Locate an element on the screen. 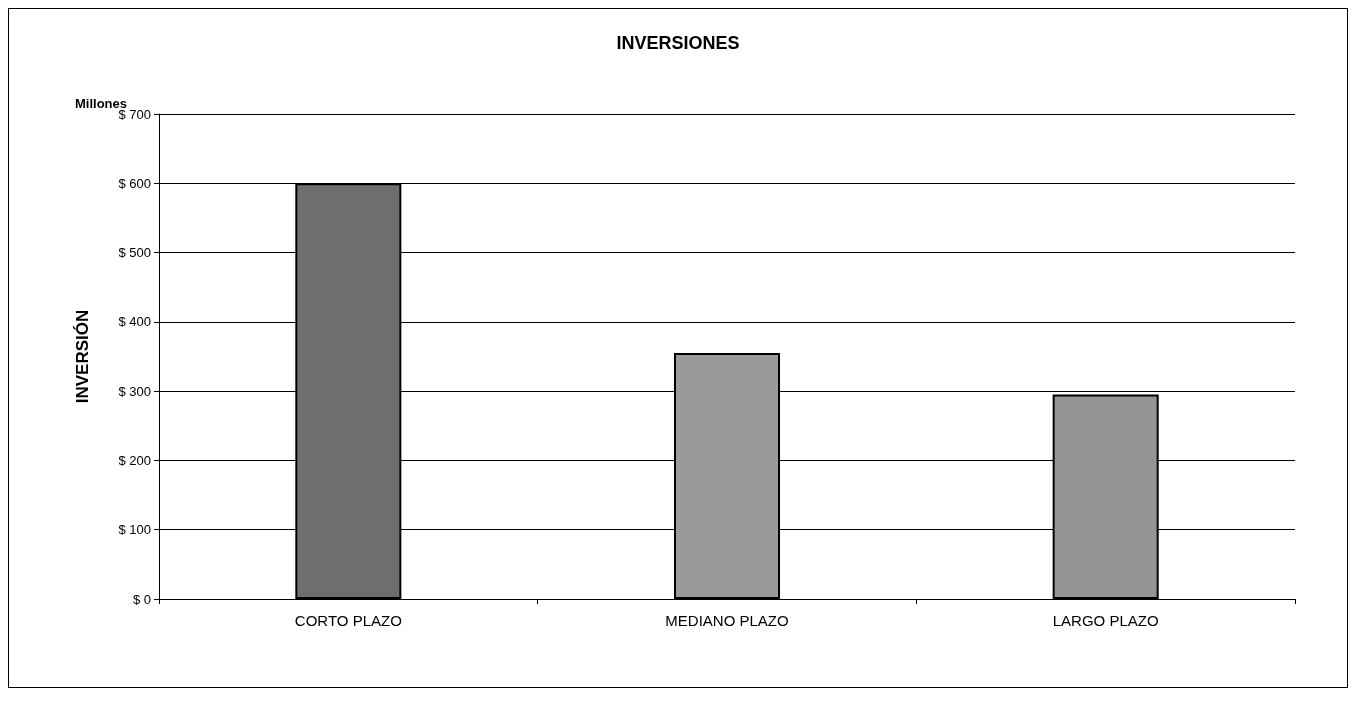 Image resolution: width=1362 pixels, height=703 pixels. y-tick-label: $ 600 is located at coordinates (134, 183).